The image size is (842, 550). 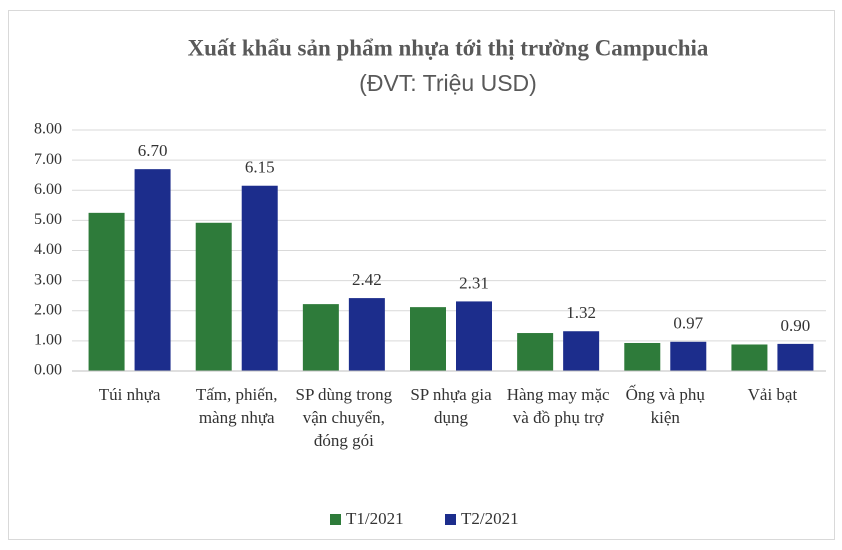 I want to click on y-tick-label: 0.00, so click(x=48, y=370).